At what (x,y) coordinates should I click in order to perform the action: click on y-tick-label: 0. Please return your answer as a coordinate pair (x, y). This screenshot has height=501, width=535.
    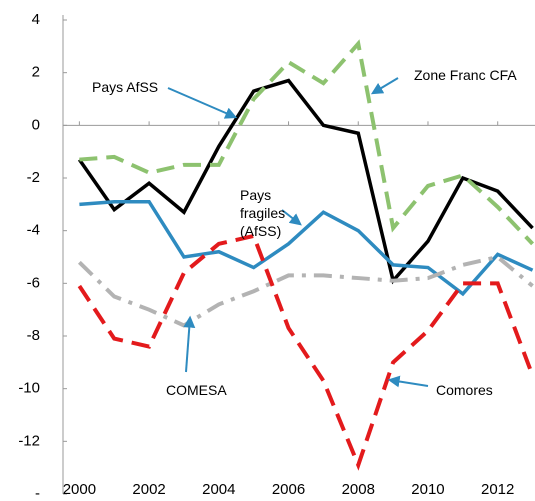
    Looking at the image, I should click on (36, 124).